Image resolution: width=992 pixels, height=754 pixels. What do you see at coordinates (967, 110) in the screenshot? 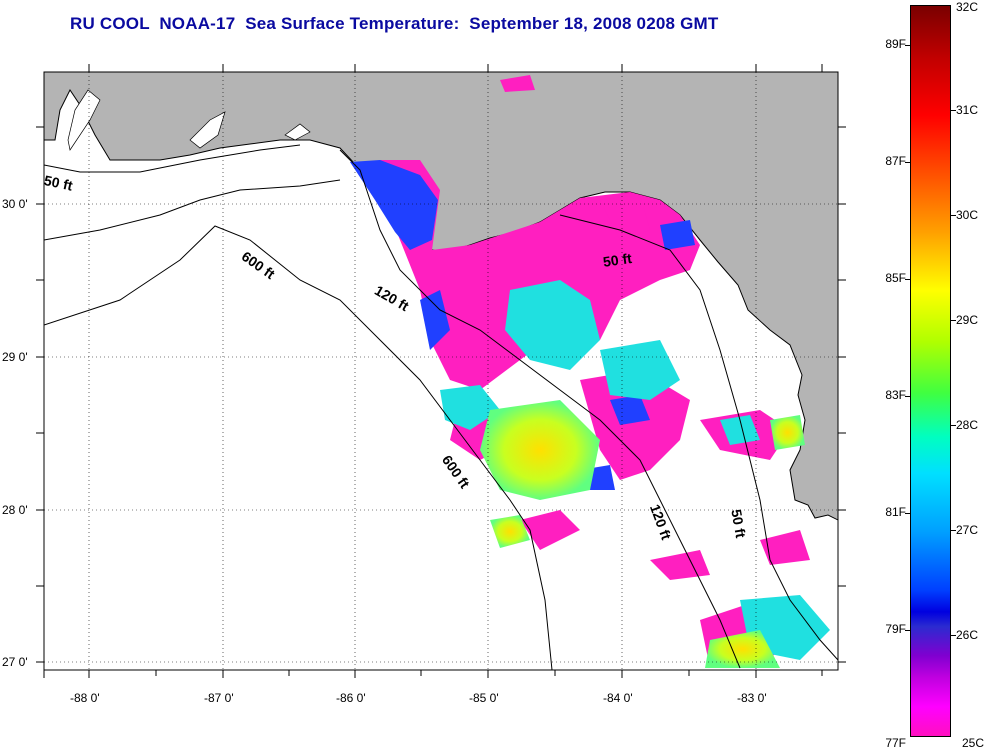
I see `colorbar-label-31c: 31C` at bounding box center [967, 110].